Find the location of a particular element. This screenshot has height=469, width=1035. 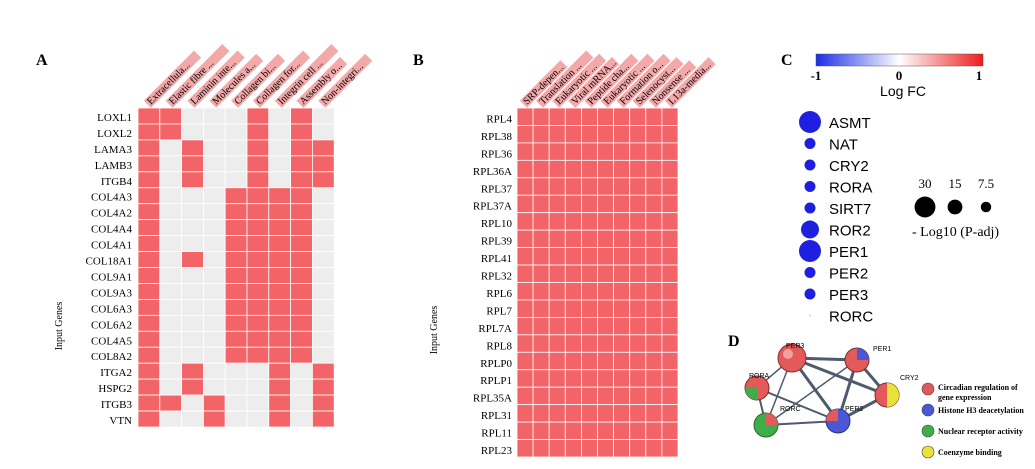

panelB-row-label-12: RPL7A is located at coordinates (495, 329).